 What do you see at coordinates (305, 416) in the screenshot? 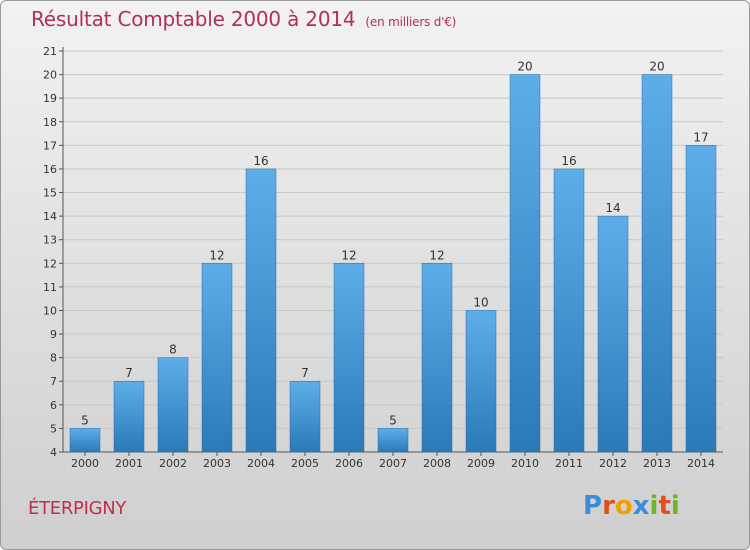
I see `bar-2005` at bounding box center [305, 416].